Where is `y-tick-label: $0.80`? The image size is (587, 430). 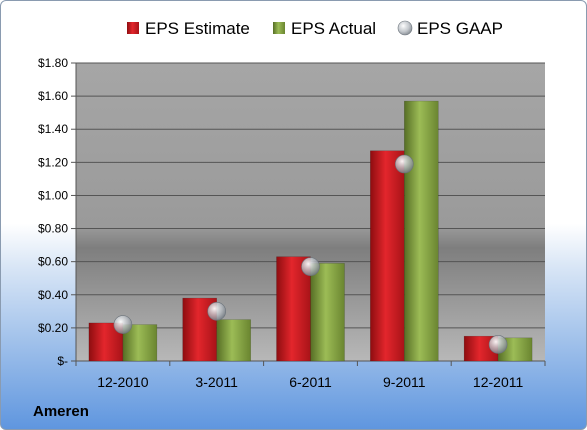
y-tick-label: $0.80 is located at coordinates (53, 229).